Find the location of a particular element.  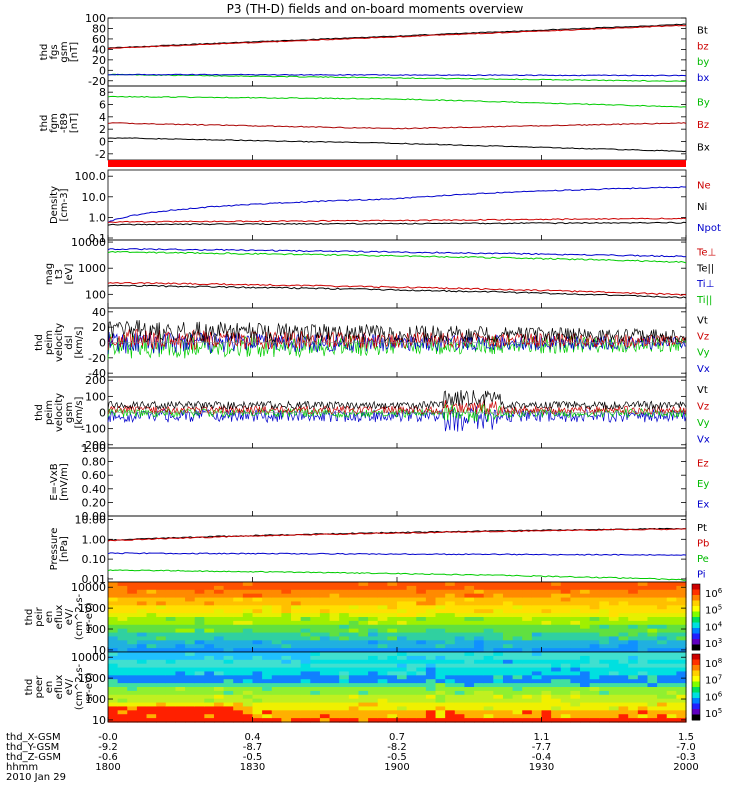

y-axis-label: thd is located at coordinates (39, 412).